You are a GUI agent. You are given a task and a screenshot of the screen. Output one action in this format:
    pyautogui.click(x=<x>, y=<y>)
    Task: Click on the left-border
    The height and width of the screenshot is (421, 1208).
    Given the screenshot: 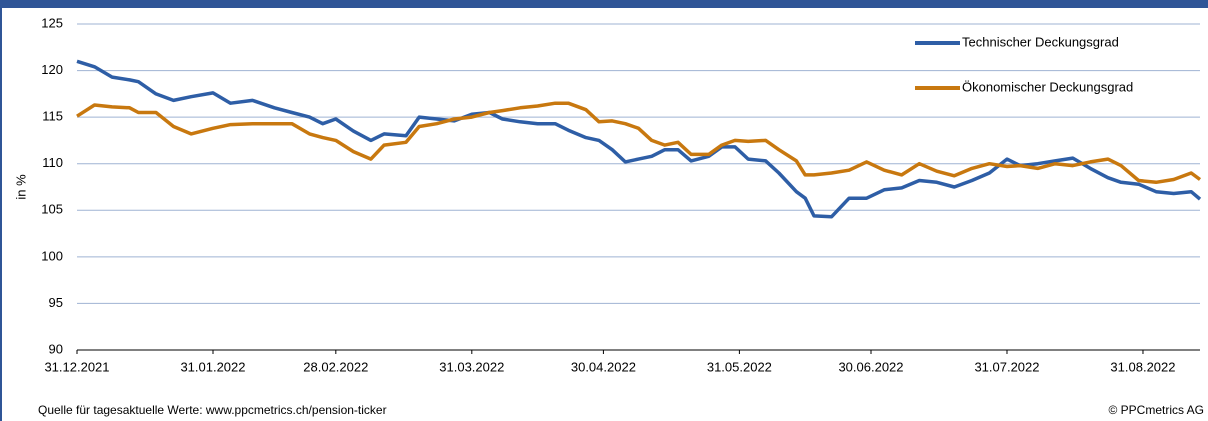 What is the action you would take?
    pyautogui.click(x=1, y=210)
    